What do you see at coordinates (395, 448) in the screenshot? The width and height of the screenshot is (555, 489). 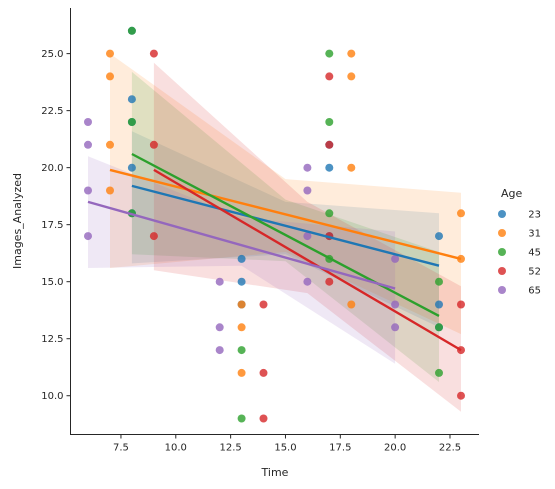 I see `x-tick-label: 20.0` at bounding box center [395, 448].